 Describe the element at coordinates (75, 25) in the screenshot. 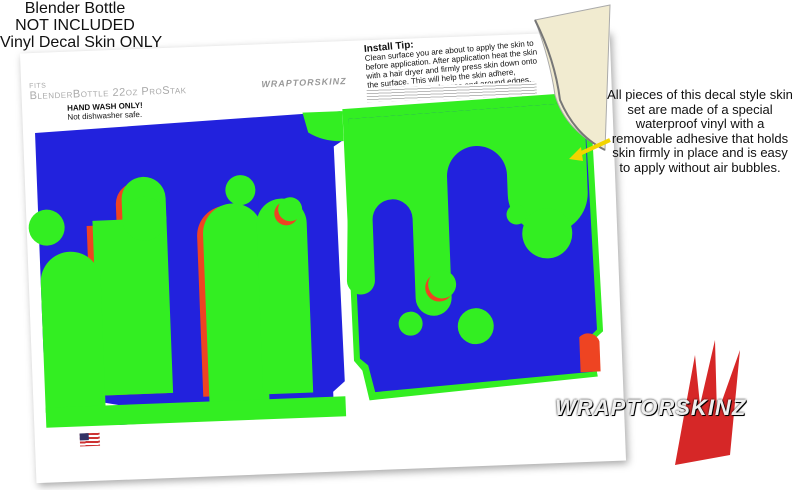

I see `header-line: NOT INCLUDED` at that location.